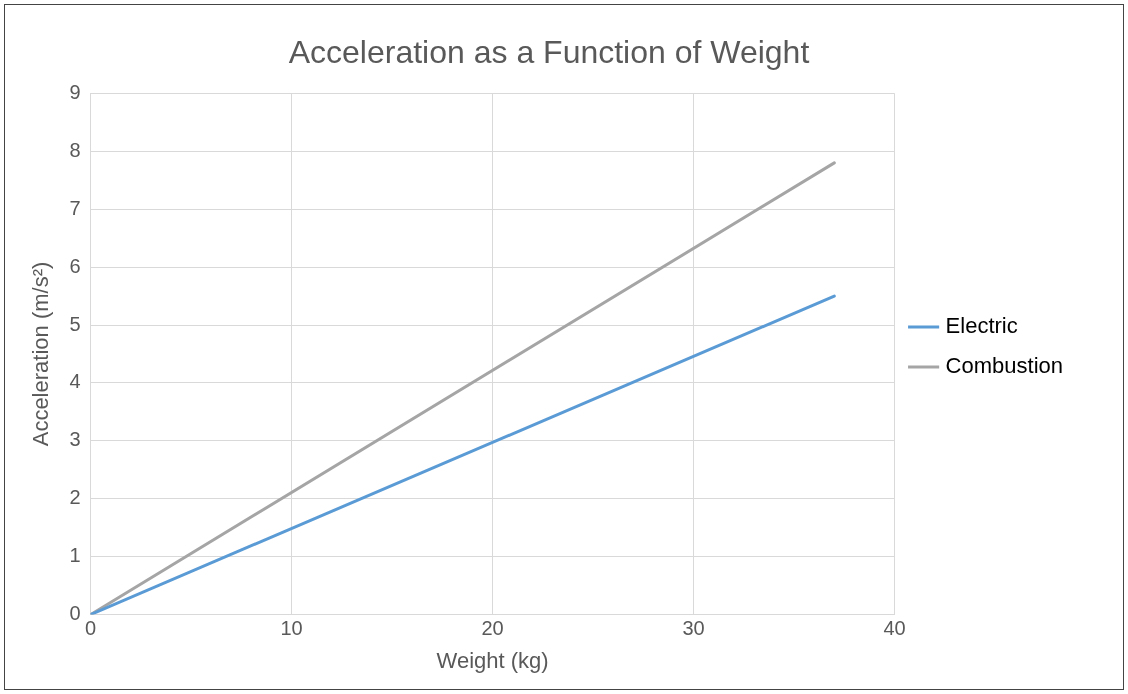 This screenshot has width=1128, height=694. What do you see at coordinates (75, 207) in the screenshot?
I see `y-tick-label: 7` at bounding box center [75, 207].